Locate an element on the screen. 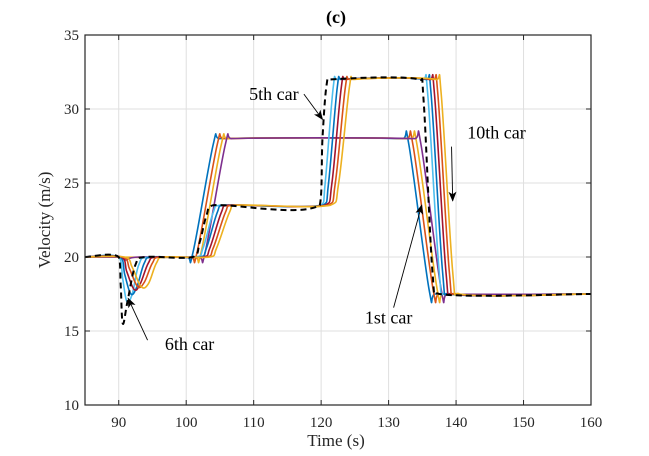 Image resolution: width=649 pixels, height=456 pixels. x-tick-label: 90 is located at coordinates (118, 423).